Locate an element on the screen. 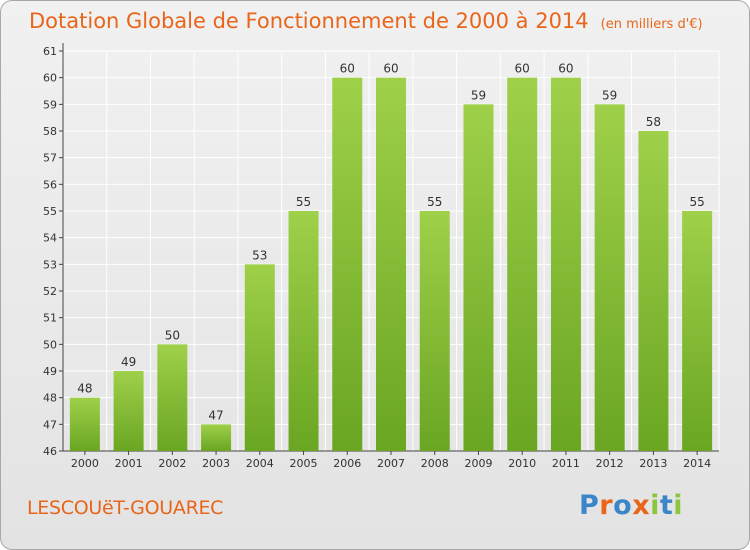 This screenshot has height=550, width=750. proxiti-logo: Proxiti is located at coordinates (631, 505).